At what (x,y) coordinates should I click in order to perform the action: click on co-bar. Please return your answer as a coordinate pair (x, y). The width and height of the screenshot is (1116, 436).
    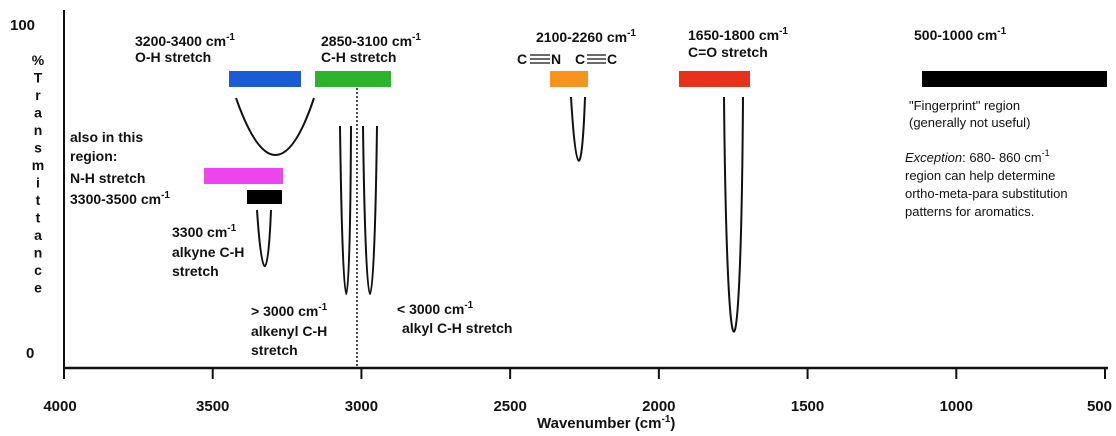
    Looking at the image, I should click on (714, 79).